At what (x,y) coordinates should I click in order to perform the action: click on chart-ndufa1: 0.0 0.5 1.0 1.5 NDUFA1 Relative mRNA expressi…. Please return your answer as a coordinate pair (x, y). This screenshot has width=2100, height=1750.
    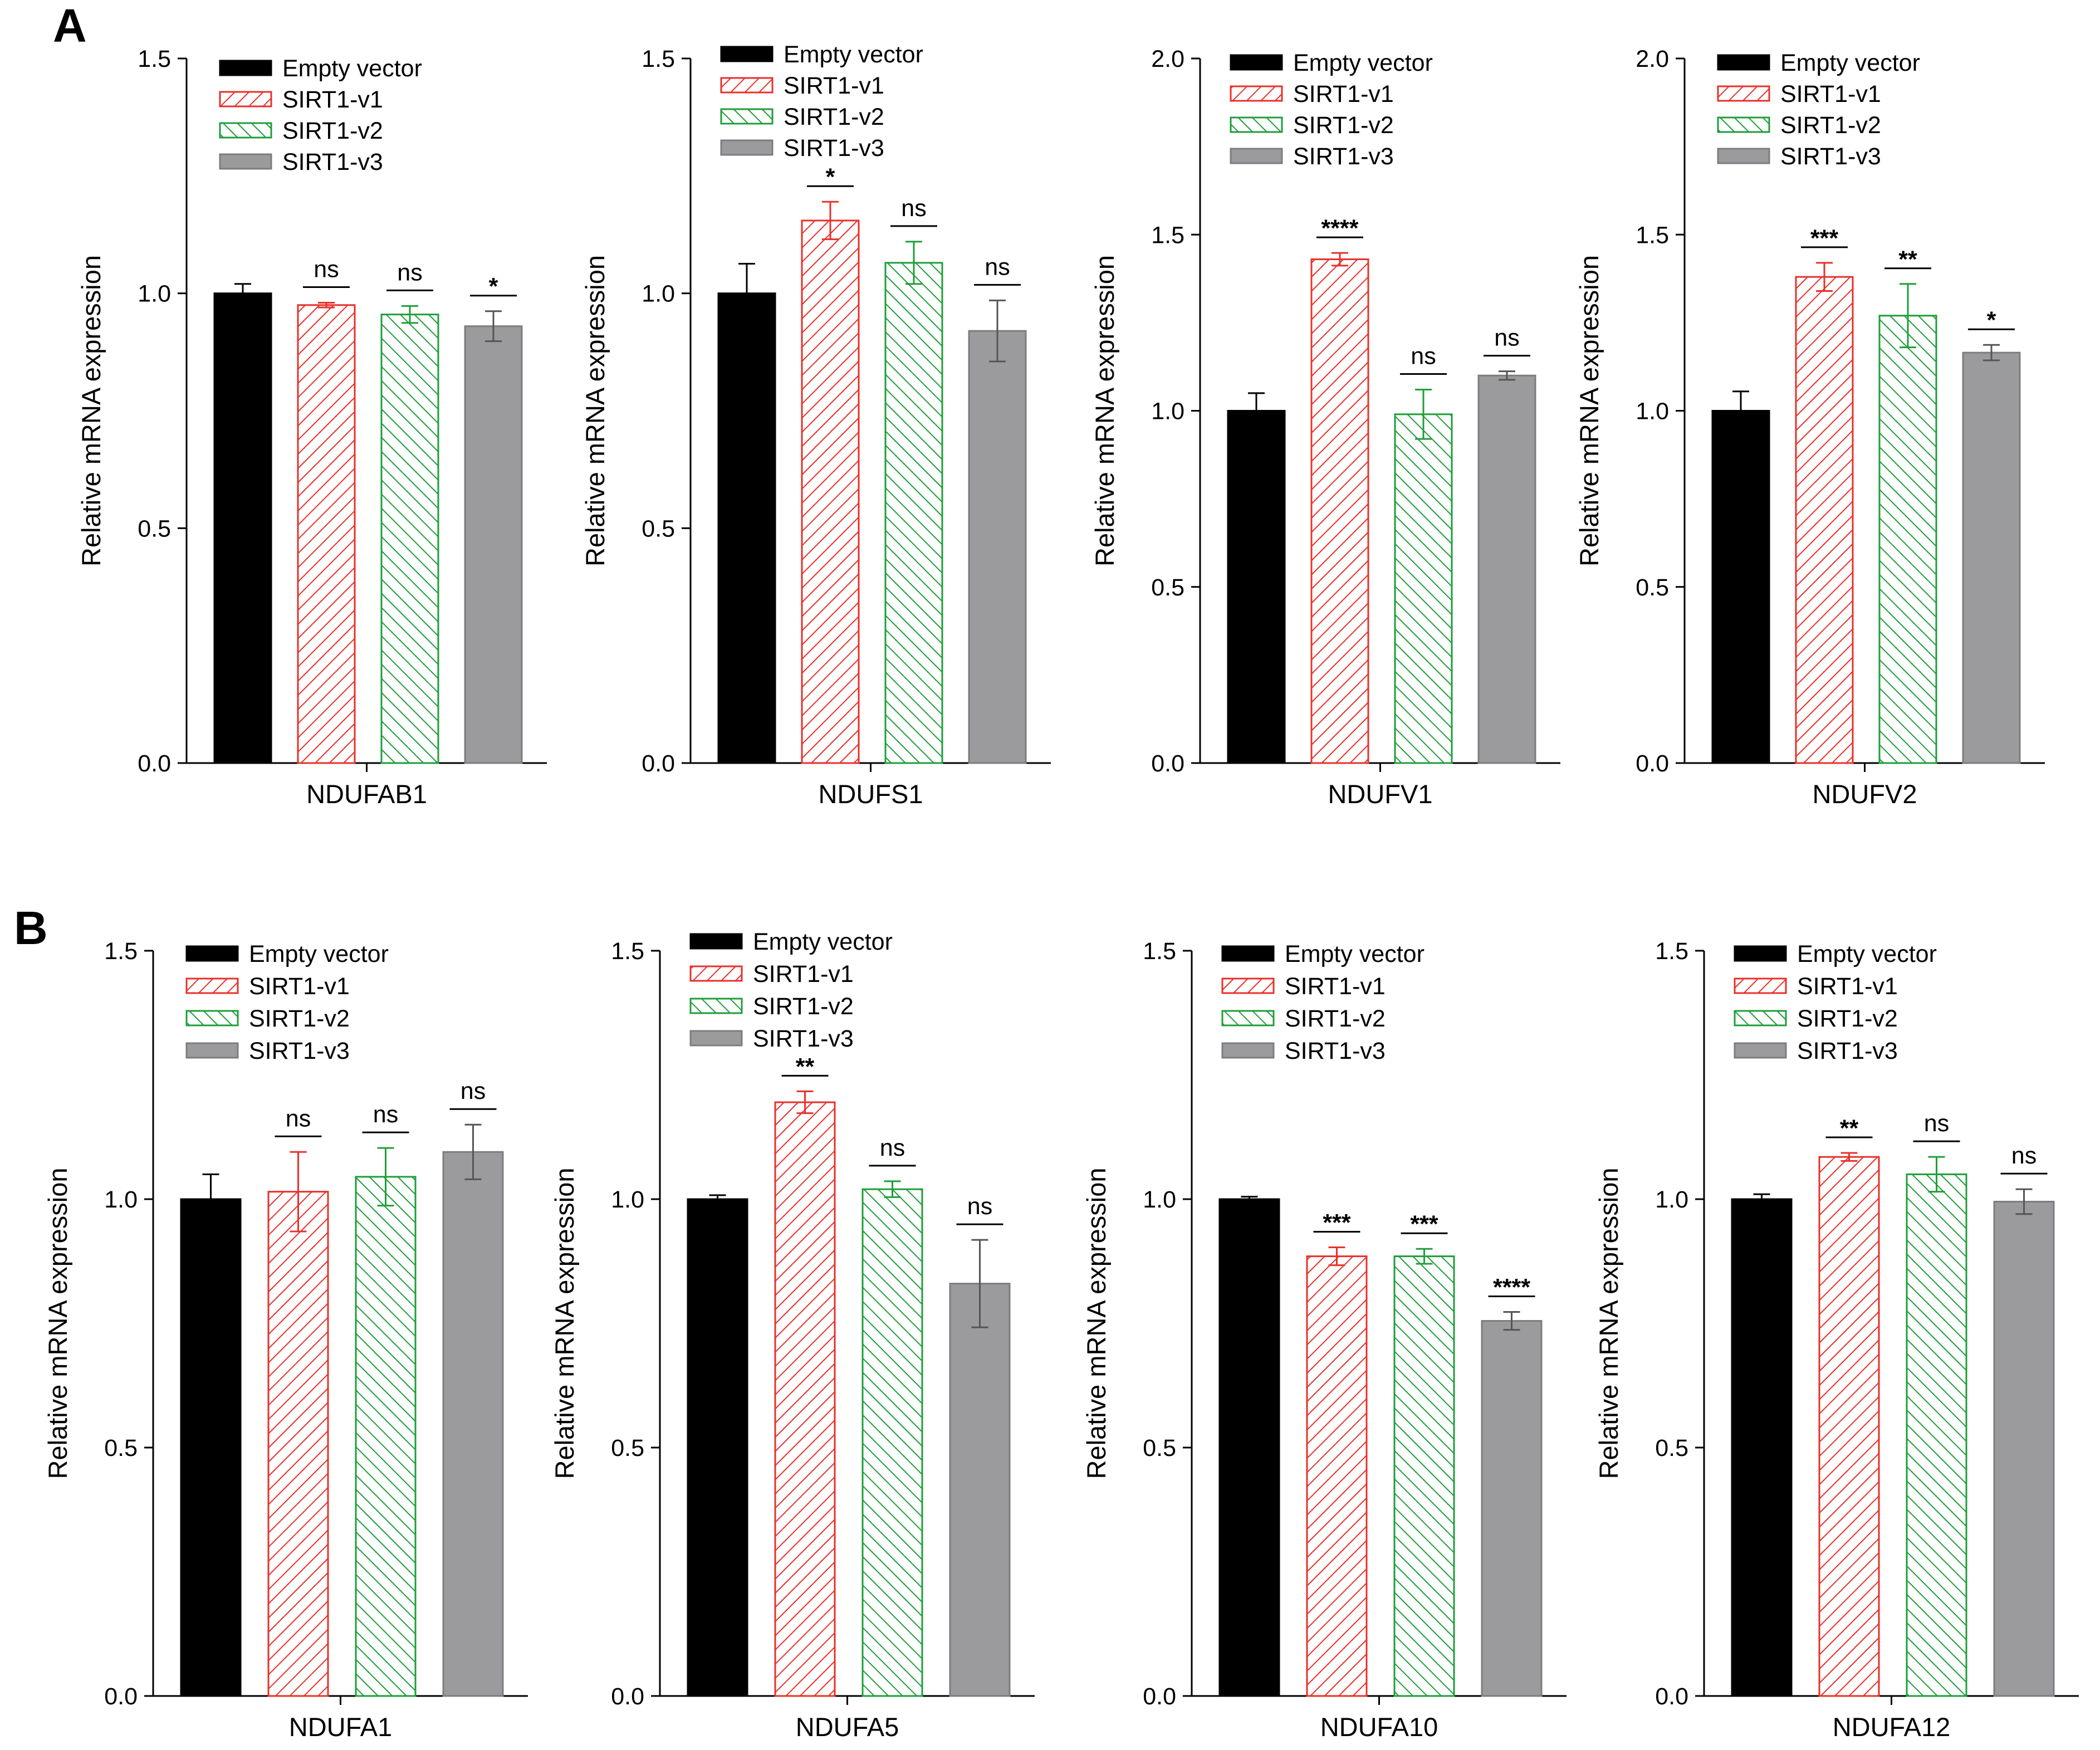
    Looking at the image, I should click on (285, 1340).